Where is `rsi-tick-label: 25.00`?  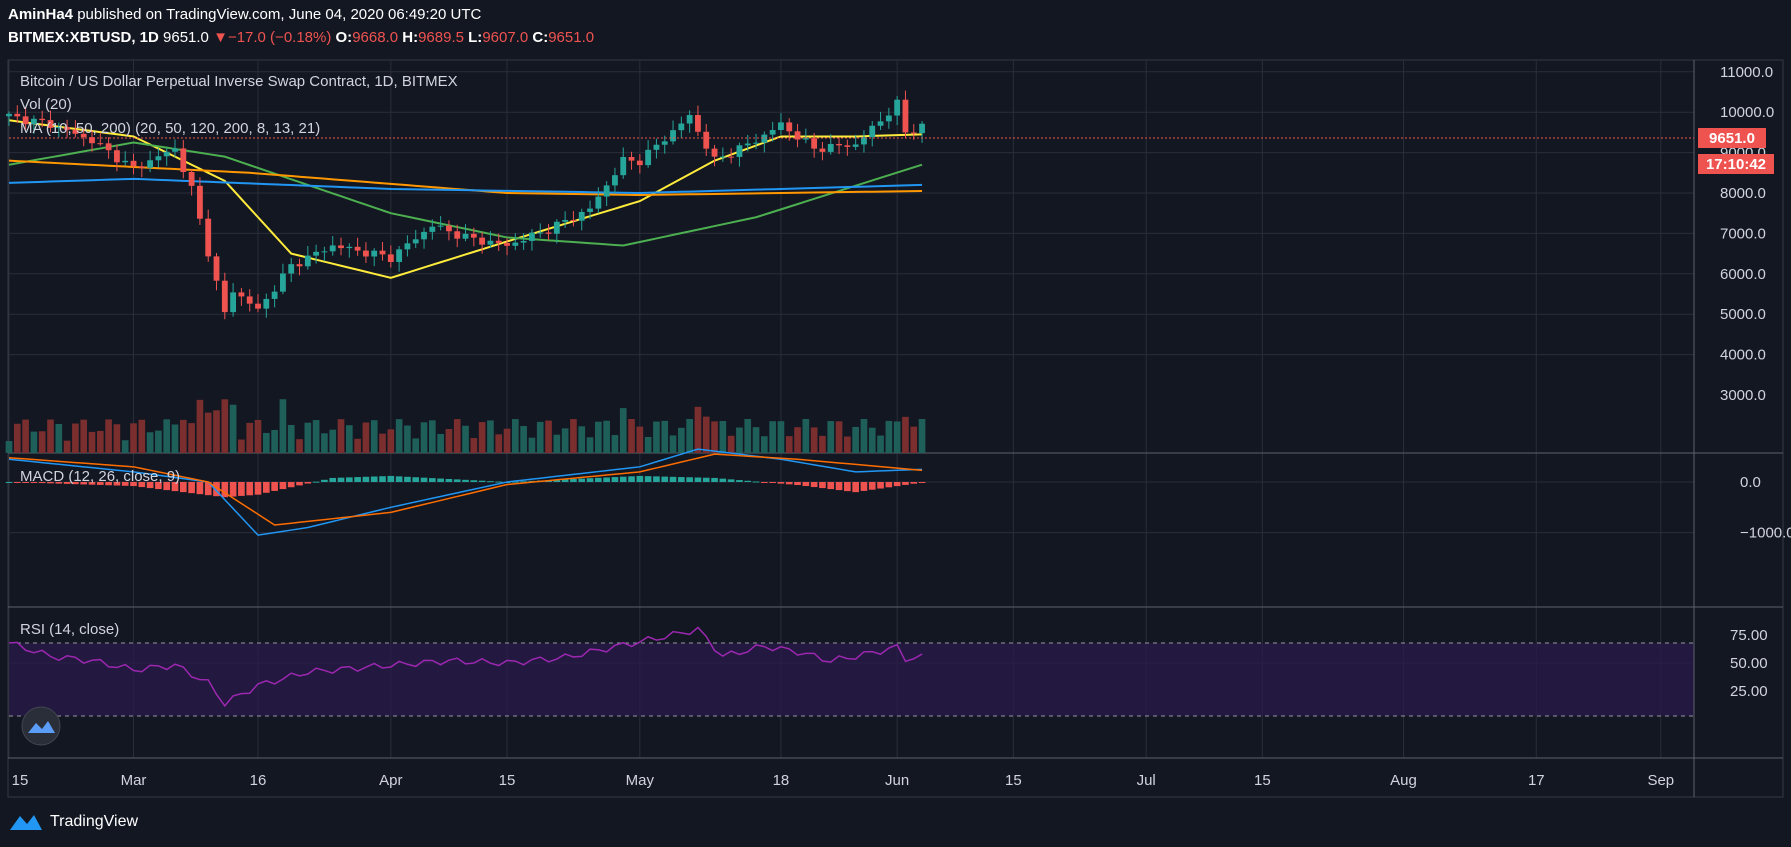
rsi-tick-label: 25.00 is located at coordinates (1749, 691).